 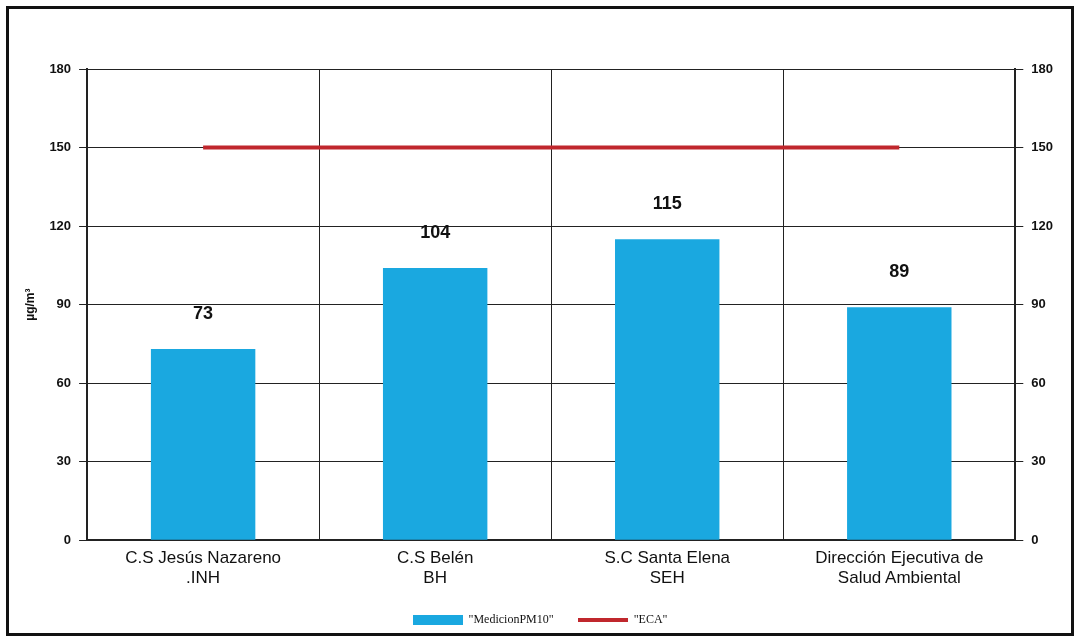 I want to click on y-tick-label: 0, so click(x=67, y=539).